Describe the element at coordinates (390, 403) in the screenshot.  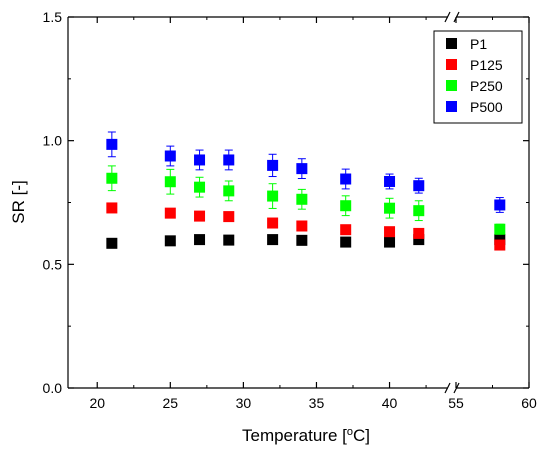
I see `x-tick-label: 40` at that location.